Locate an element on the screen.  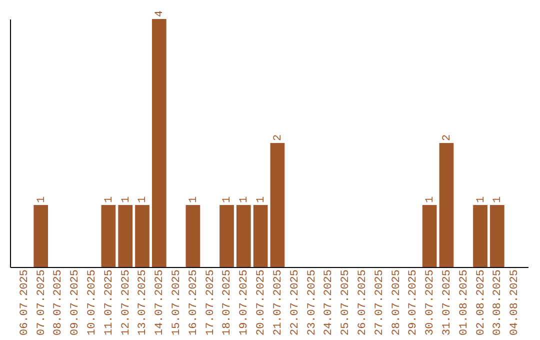
x-tick-label: 04.08.2025 is located at coordinates (515, 303).